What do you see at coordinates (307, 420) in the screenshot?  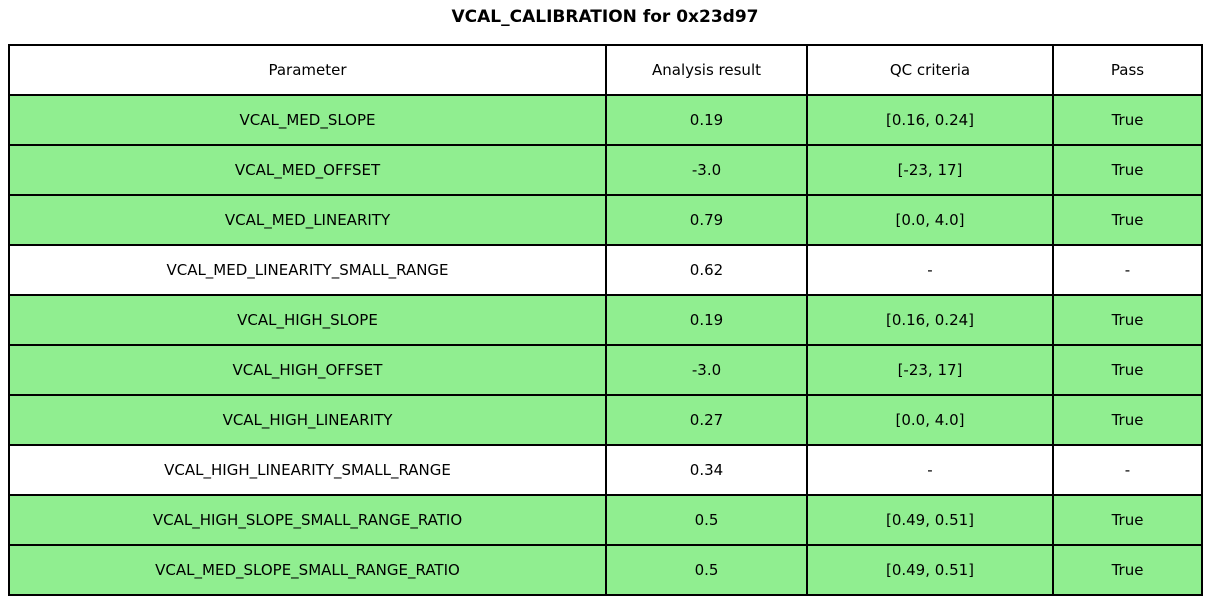 I see `cell-parameter: VCAL_HIGH_LINEARITY` at bounding box center [307, 420].